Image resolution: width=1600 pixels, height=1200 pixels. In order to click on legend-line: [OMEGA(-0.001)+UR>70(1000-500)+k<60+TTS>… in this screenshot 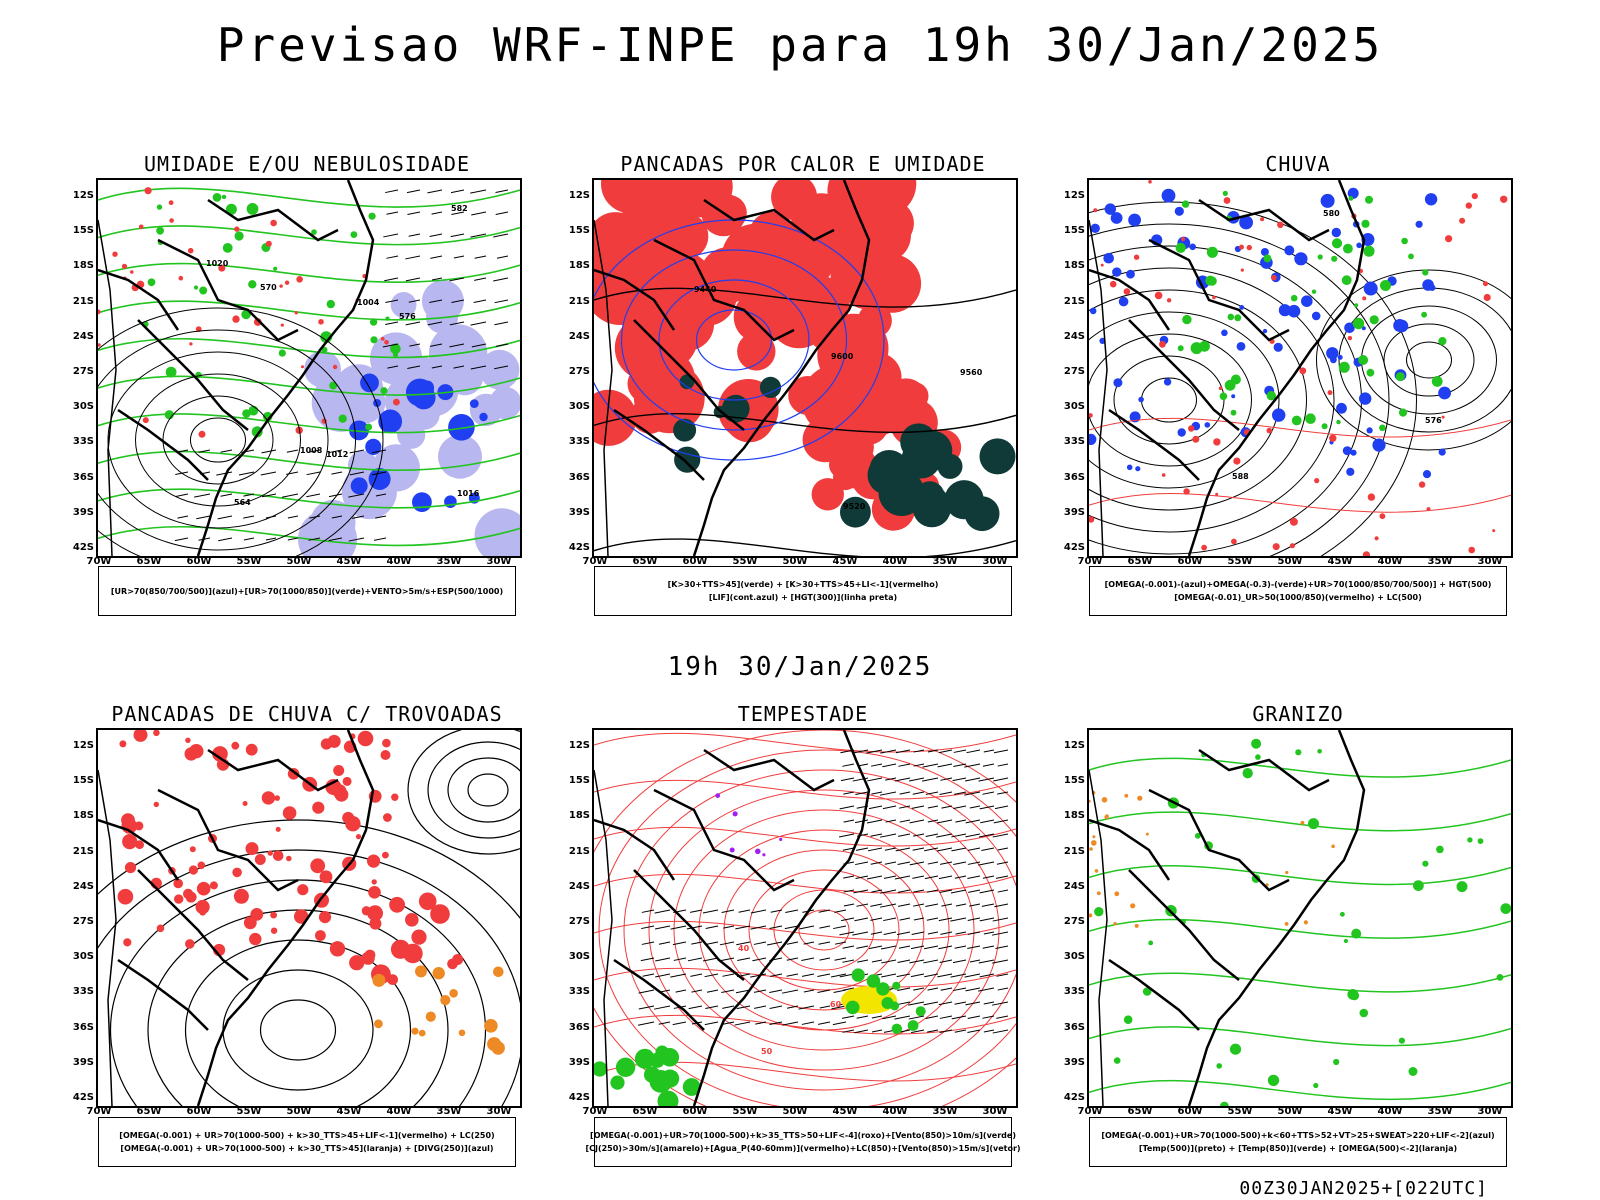, I will do `click(1298, 1135)`.